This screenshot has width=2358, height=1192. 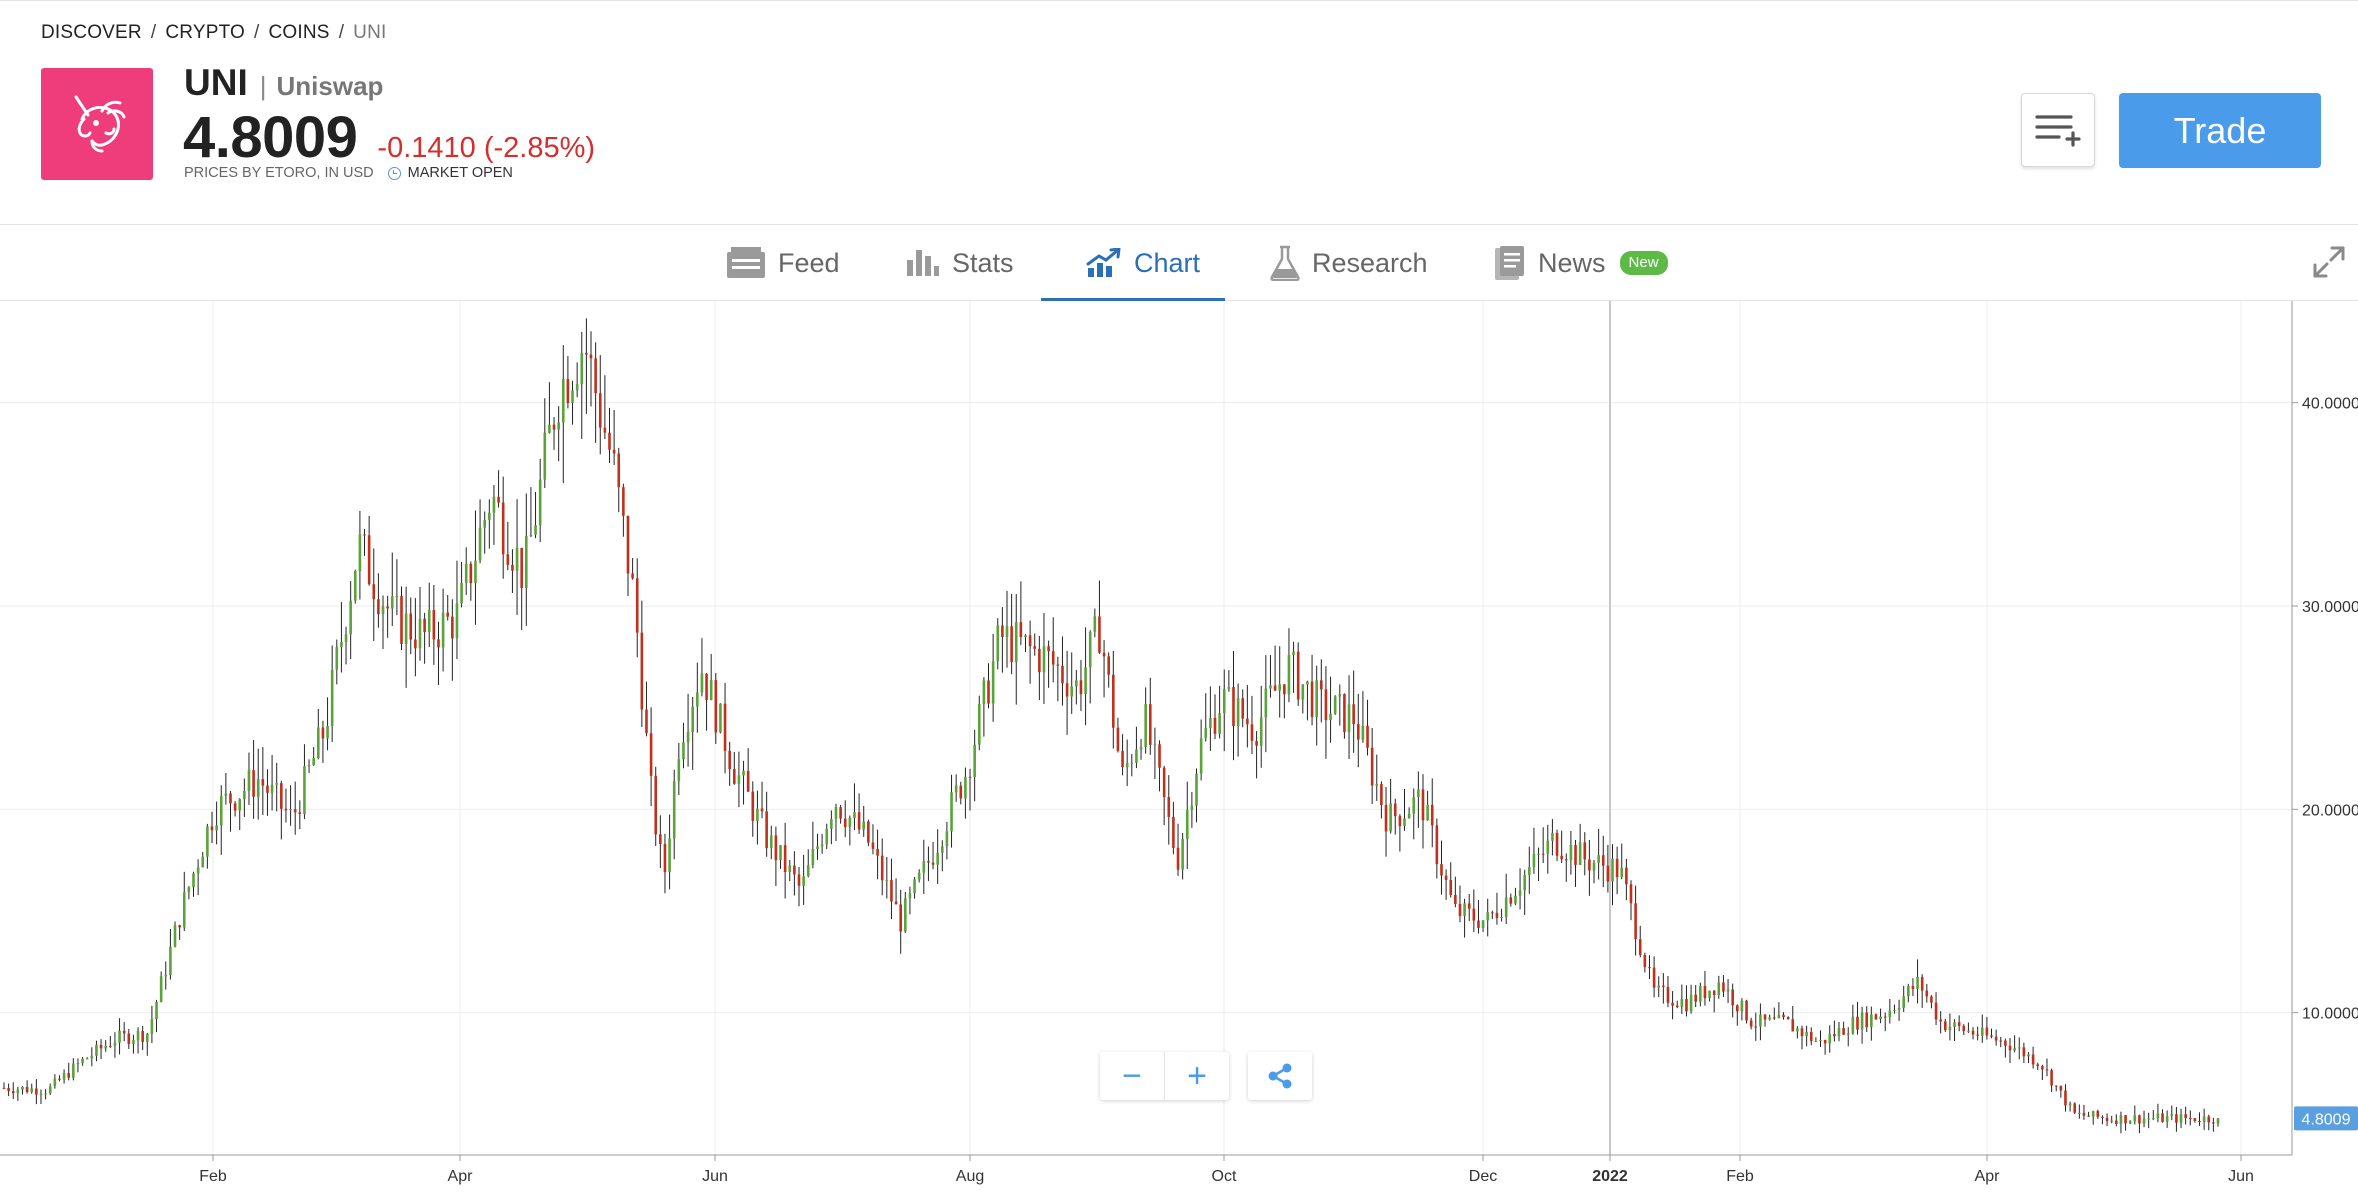 I want to click on x-tick-label: Feb, so click(x=1740, y=1176).